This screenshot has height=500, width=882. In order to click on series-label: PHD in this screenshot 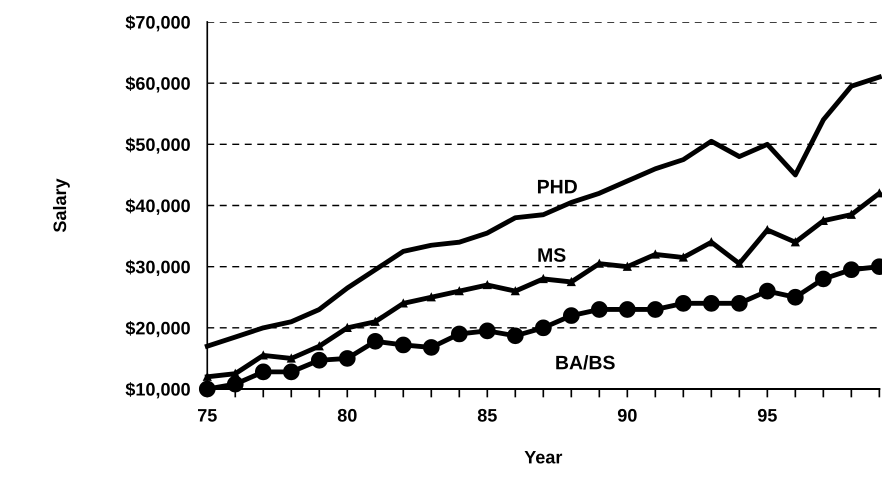, I will do `click(557, 187)`.